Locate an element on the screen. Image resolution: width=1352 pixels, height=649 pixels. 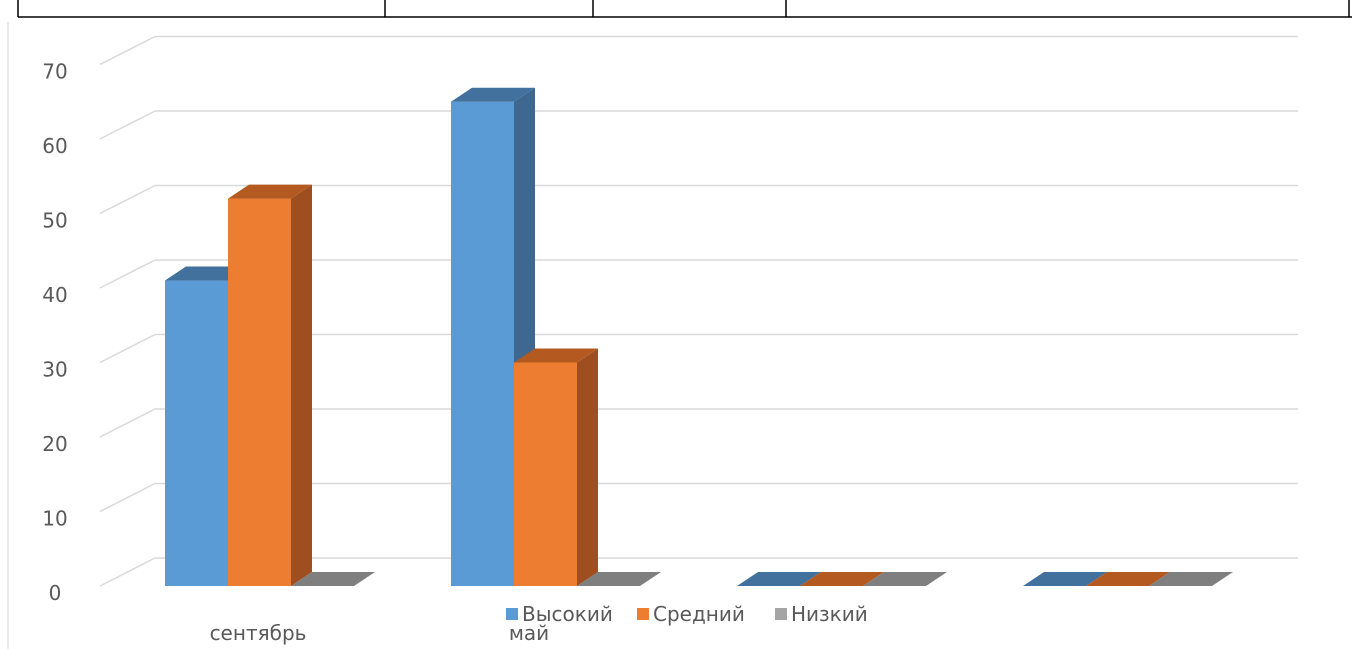
bar-Средний-май is located at coordinates (556, 468).